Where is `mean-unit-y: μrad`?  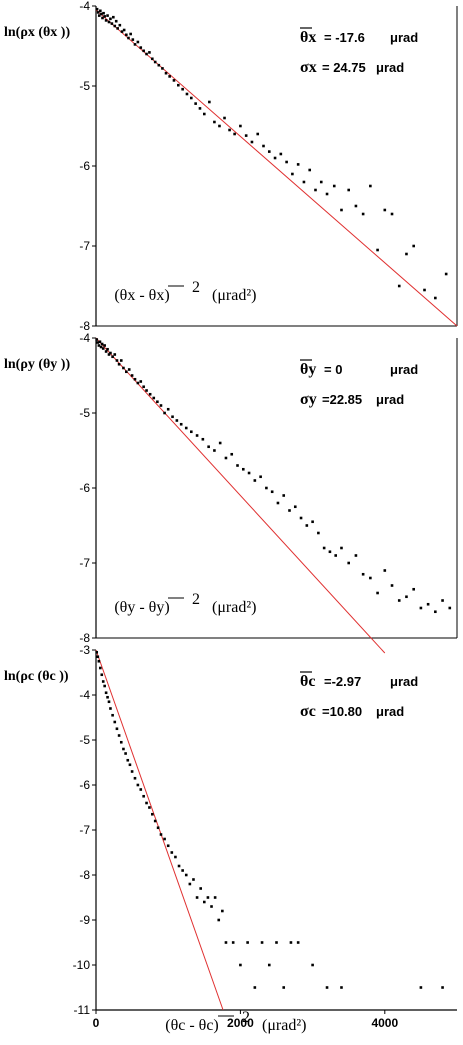
mean-unit-y: μrad is located at coordinates (404, 369).